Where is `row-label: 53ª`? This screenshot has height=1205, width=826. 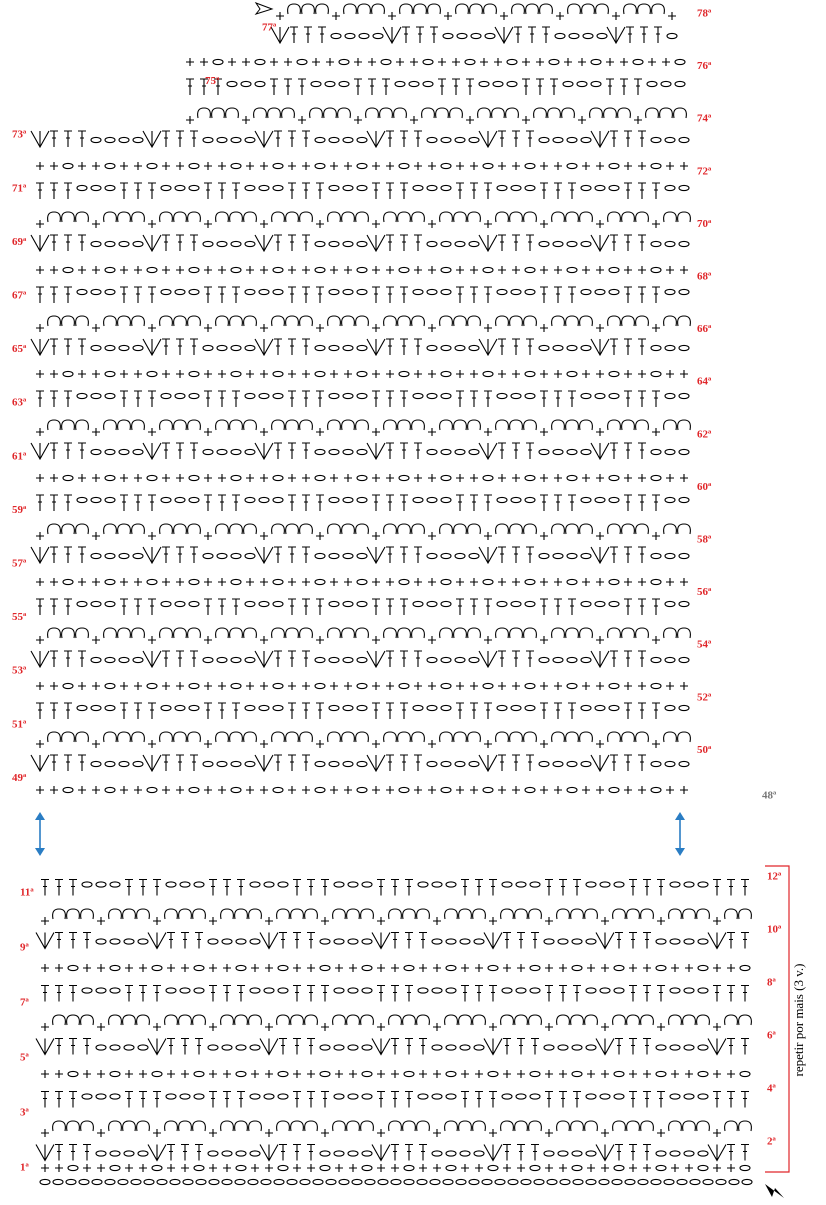 row-label: 53ª is located at coordinates (19, 671).